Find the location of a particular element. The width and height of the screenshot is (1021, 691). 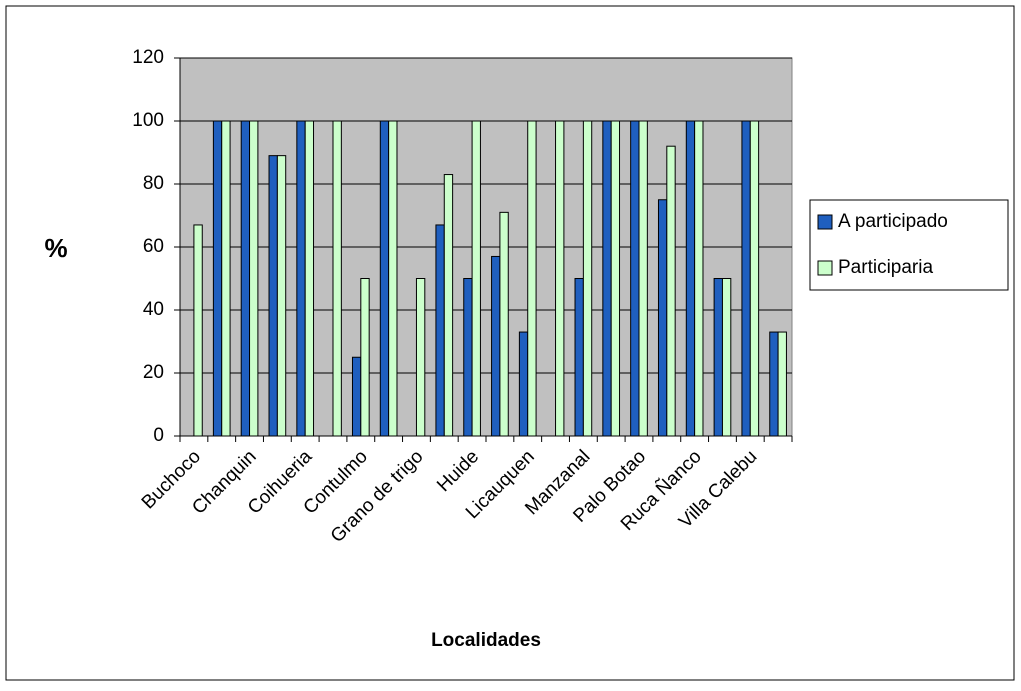

legend-label: A participado is located at coordinates (893, 221).